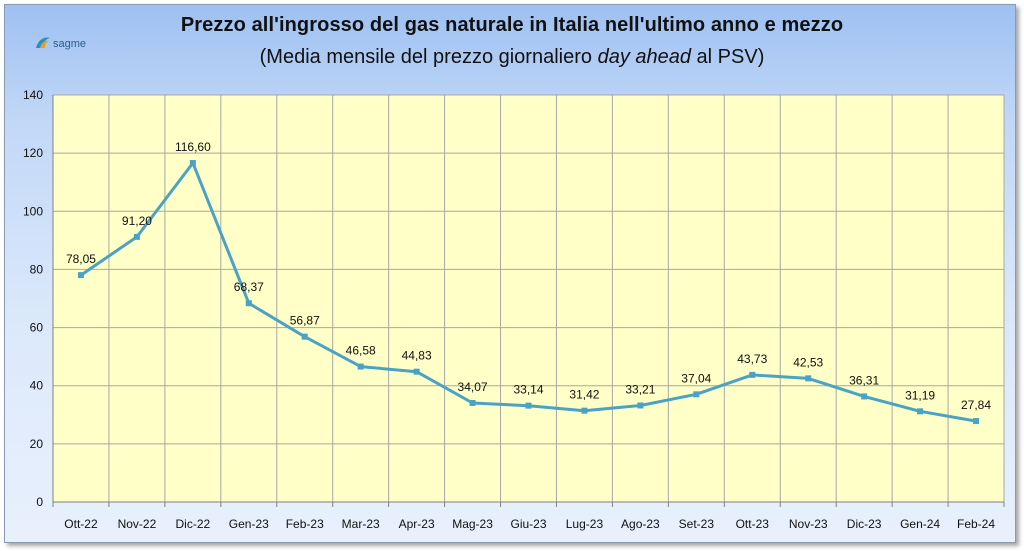  I want to click on x-tick-label: Ago-23, so click(640, 524).